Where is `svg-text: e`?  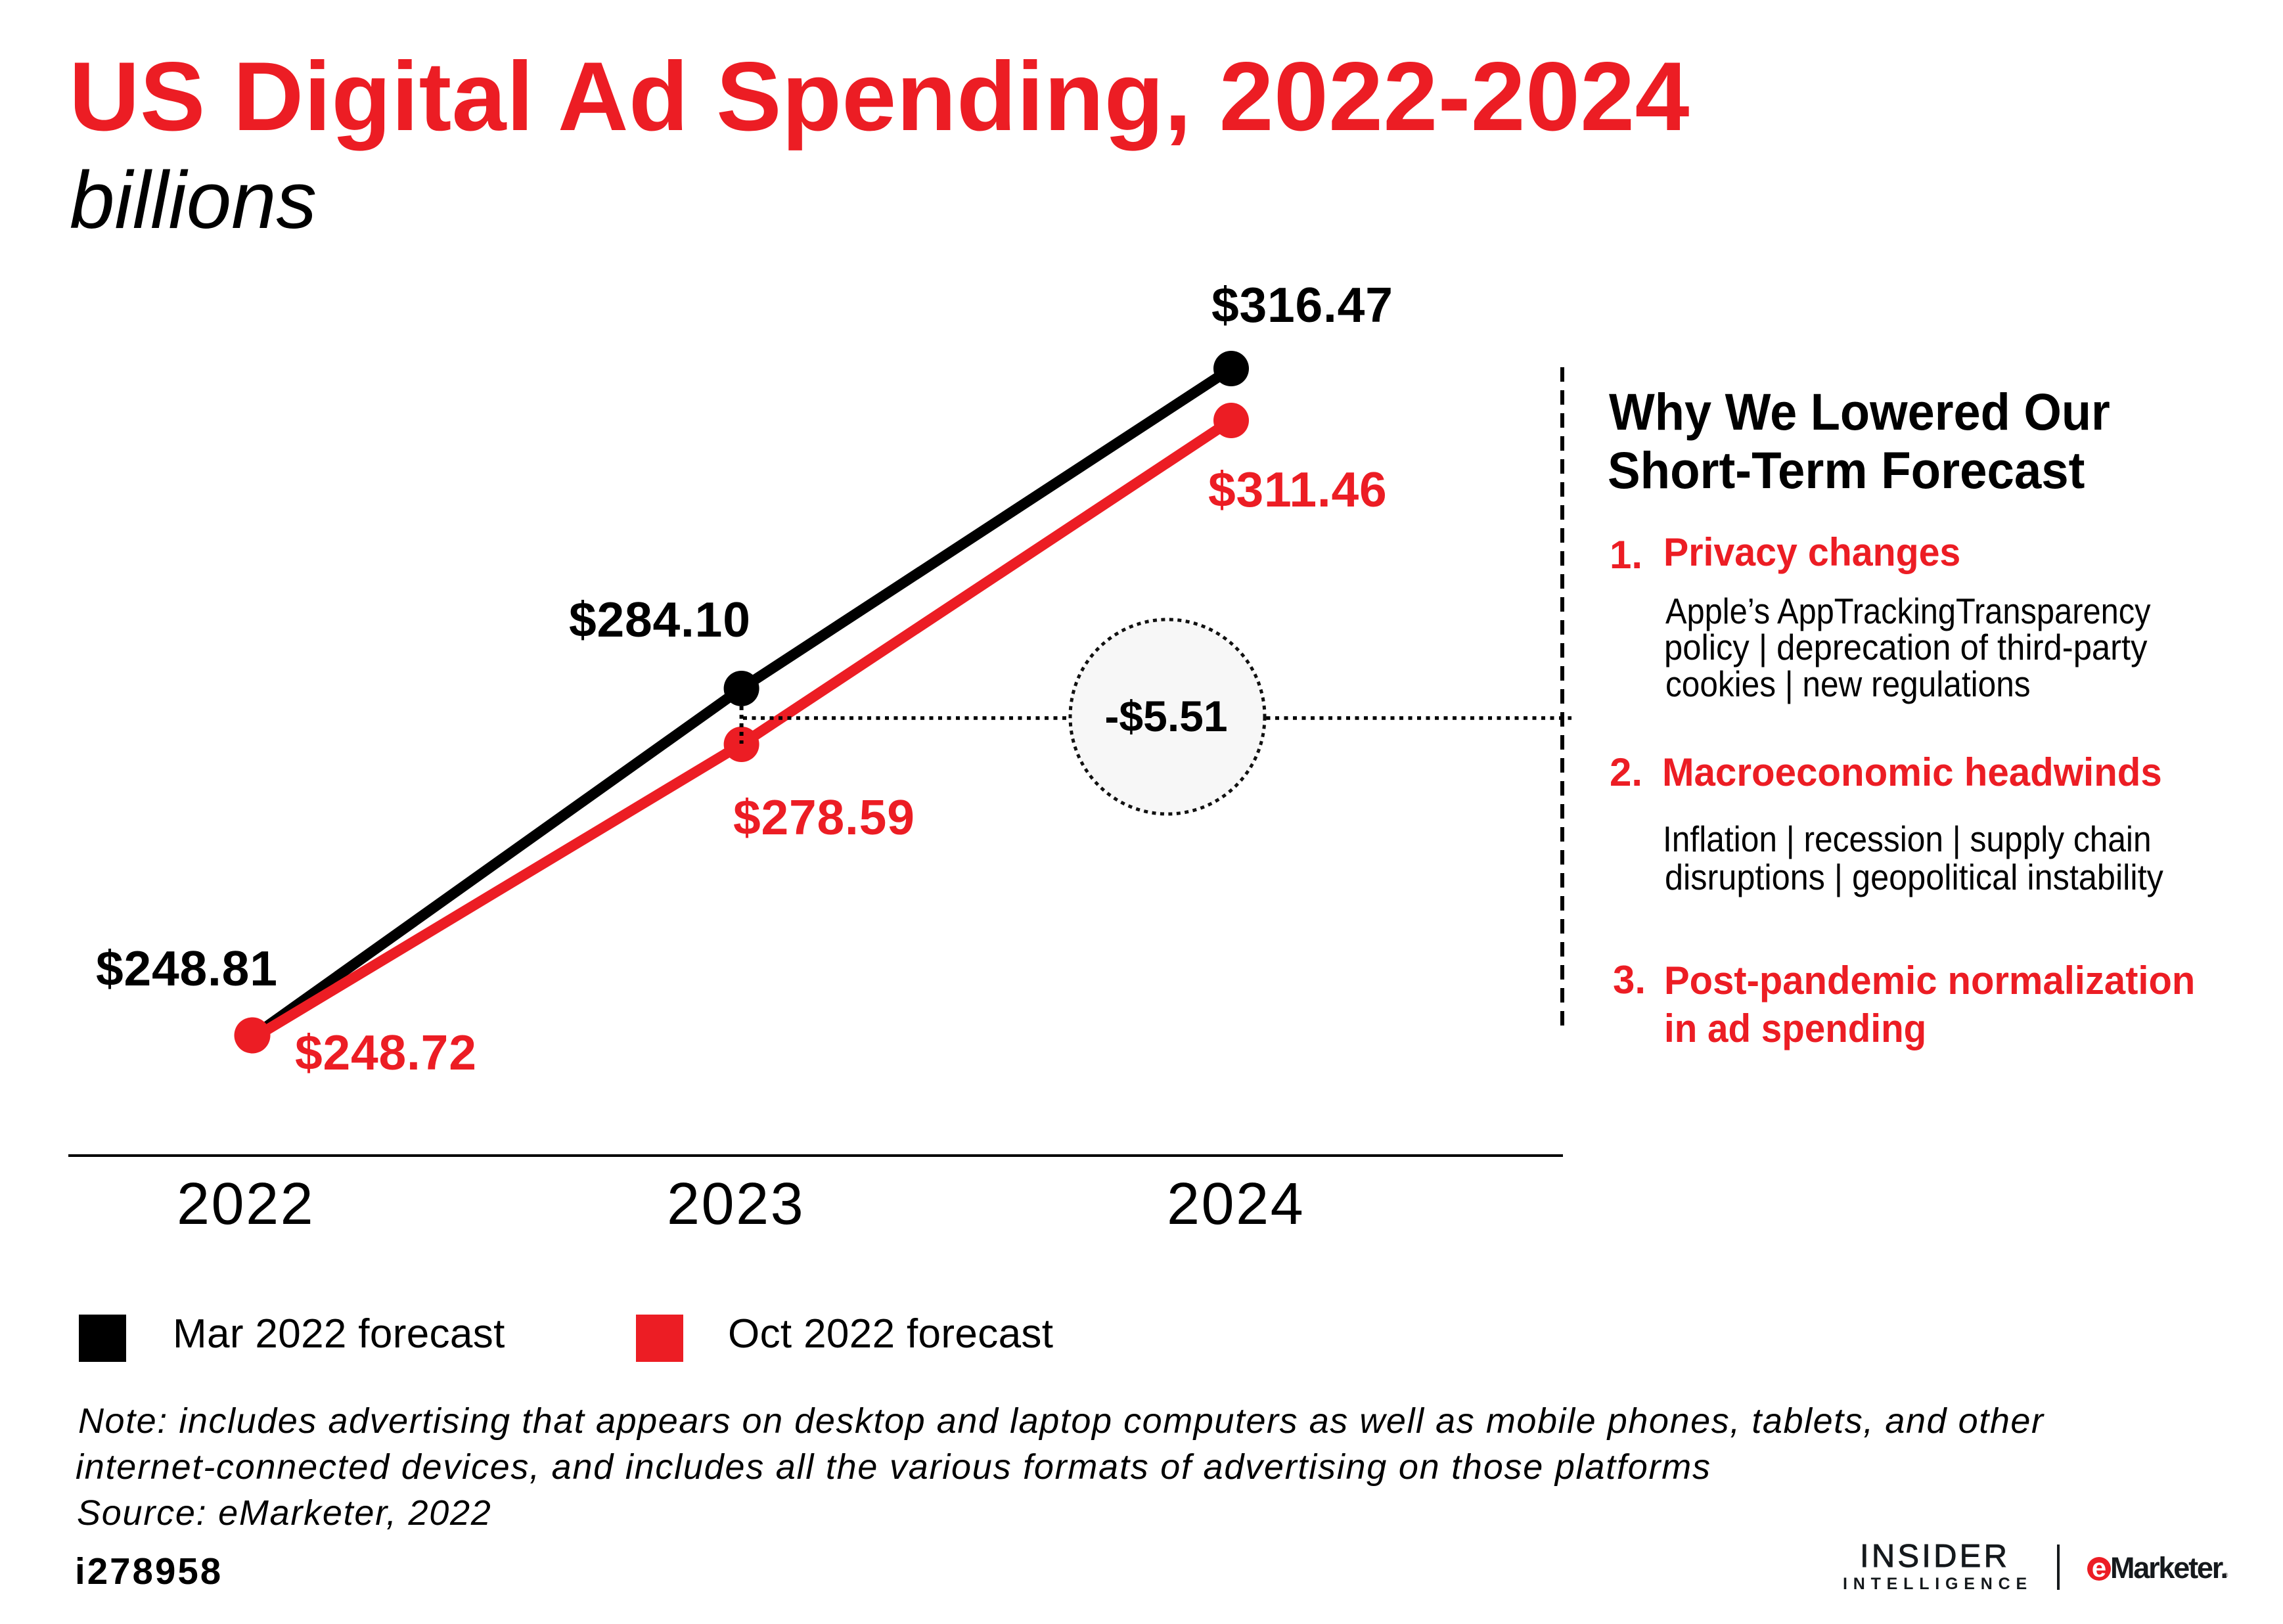 svg-text: e is located at coordinates (2099, 1569).